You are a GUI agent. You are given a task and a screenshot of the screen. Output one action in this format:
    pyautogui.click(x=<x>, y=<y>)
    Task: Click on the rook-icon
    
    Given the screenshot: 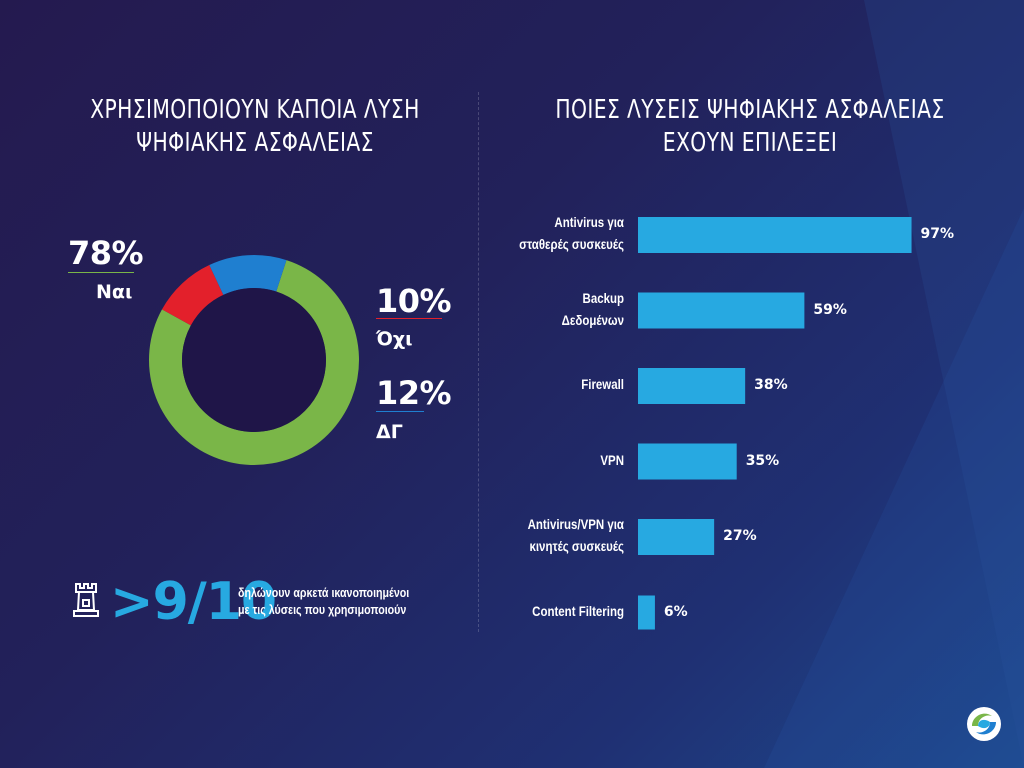 What is the action you would take?
    pyautogui.click(x=86, y=600)
    